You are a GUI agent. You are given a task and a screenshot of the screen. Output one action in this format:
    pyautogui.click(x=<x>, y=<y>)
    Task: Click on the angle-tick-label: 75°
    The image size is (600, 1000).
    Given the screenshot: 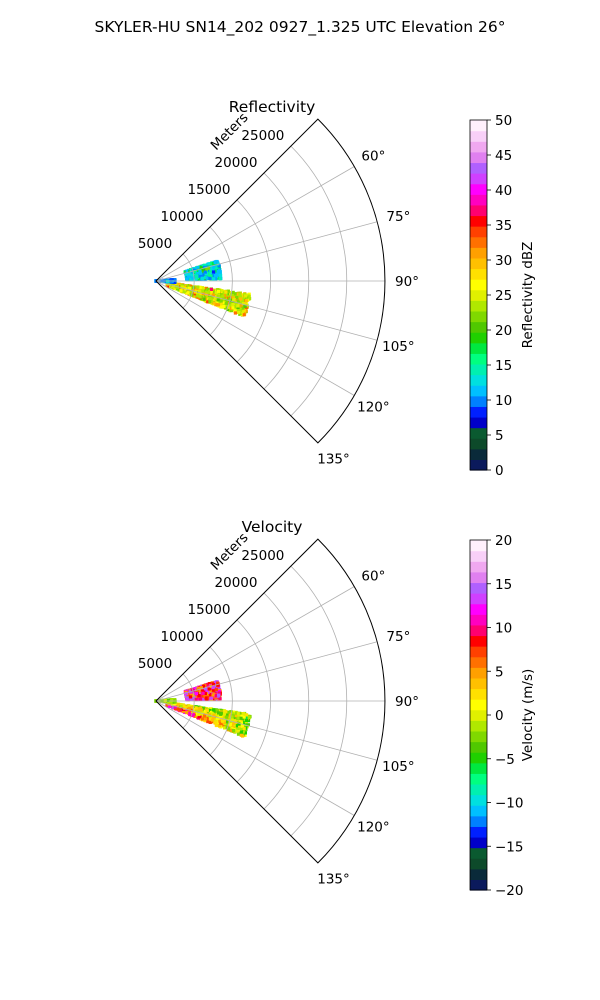 What is the action you would take?
    pyautogui.click(x=398, y=217)
    